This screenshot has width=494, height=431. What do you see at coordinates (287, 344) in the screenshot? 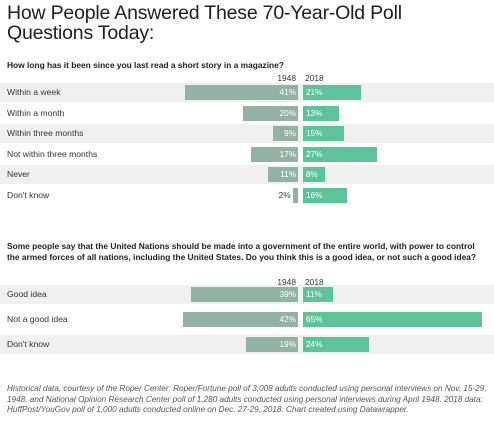
I see `value-label-1948: 19%` at bounding box center [287, 344].